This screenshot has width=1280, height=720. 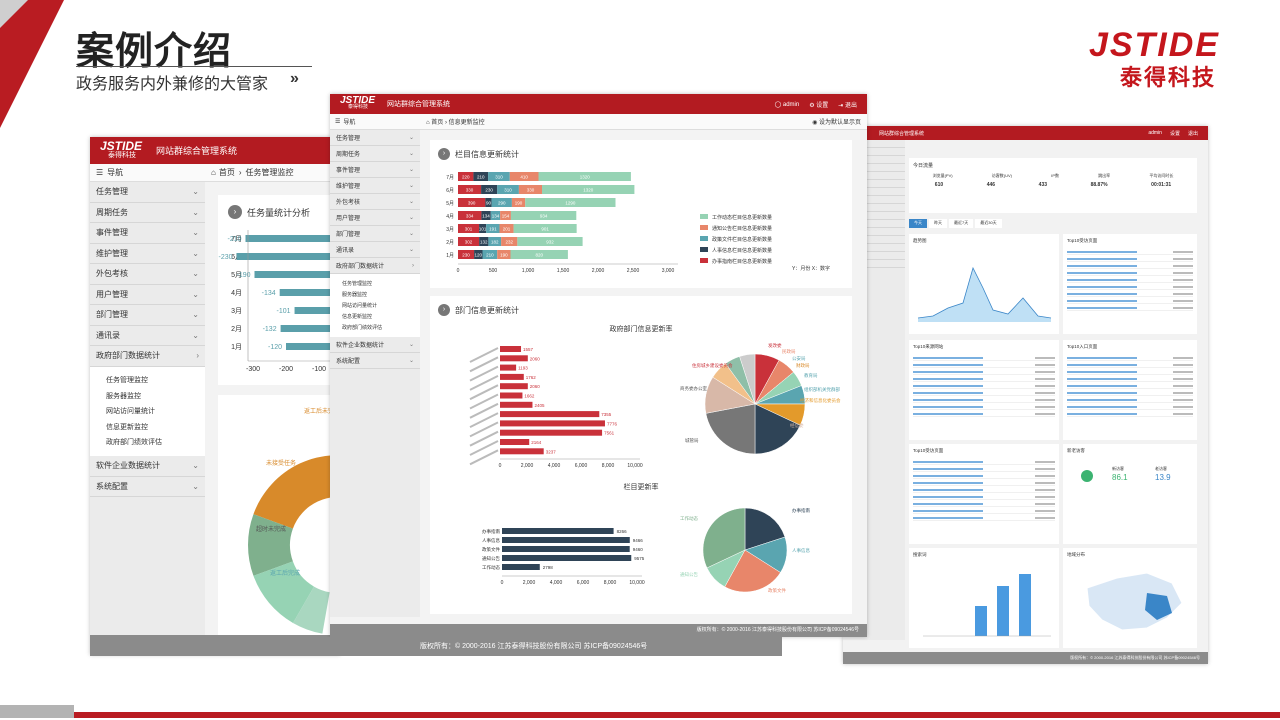 What do you see at coordinates (938, 223) in the screenshot?
I see `tab: 昨天` at bounding box center [938, 223].